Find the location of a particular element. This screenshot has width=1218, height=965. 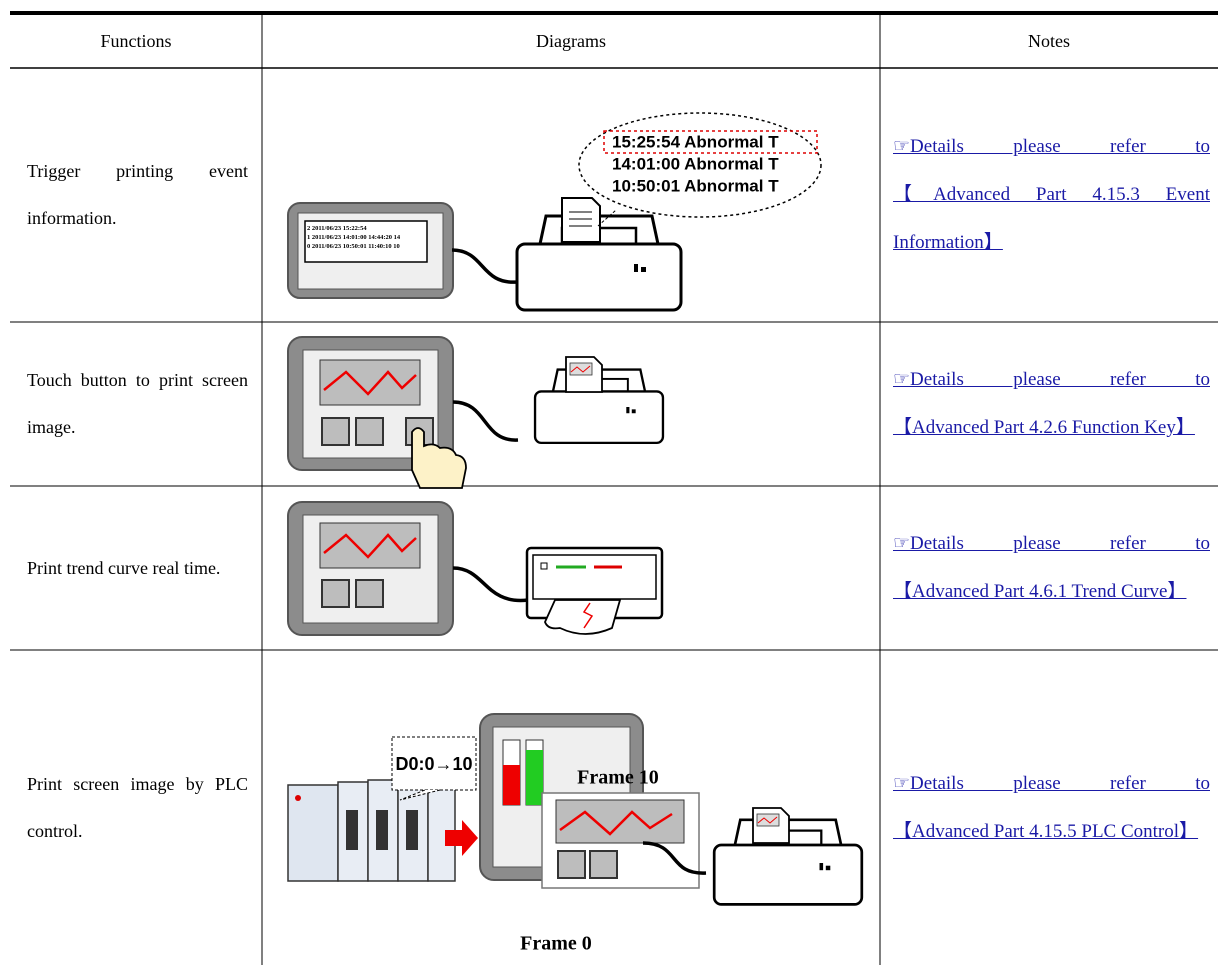

function-cell: Print trend curve real time. is located at coordinates (136, 568).